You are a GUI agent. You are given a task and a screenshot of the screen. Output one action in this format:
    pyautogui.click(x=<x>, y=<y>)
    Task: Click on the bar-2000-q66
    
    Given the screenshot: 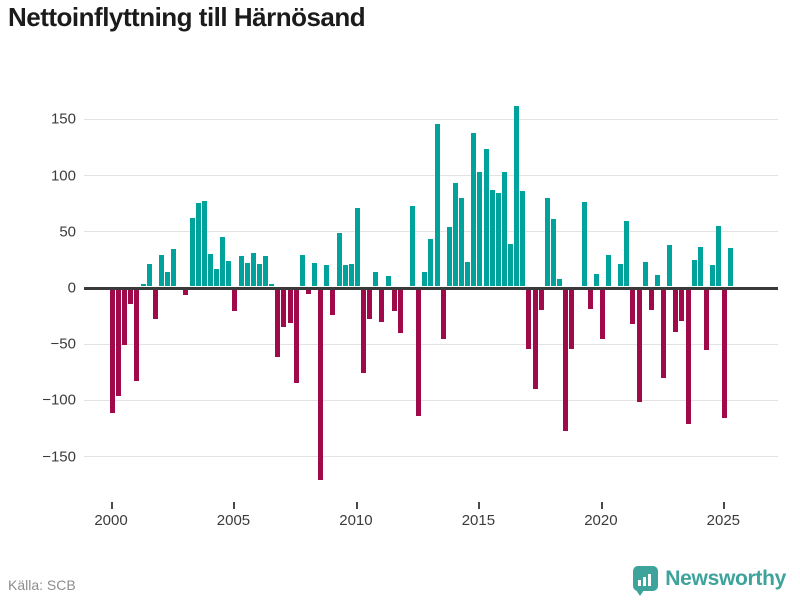 What is the action you would take?
    pyautogui.click(x=517, y=196)
    